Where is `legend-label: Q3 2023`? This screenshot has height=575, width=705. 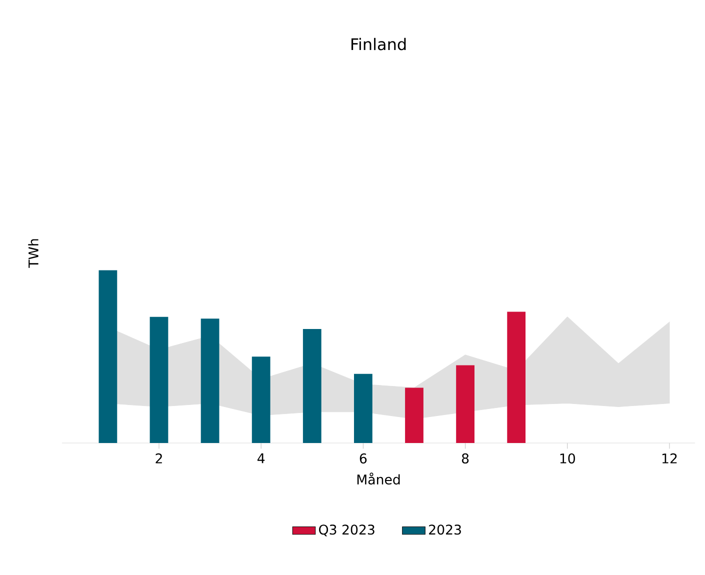
legend-label: Q3 2023 is located at coordinates (346, 530).